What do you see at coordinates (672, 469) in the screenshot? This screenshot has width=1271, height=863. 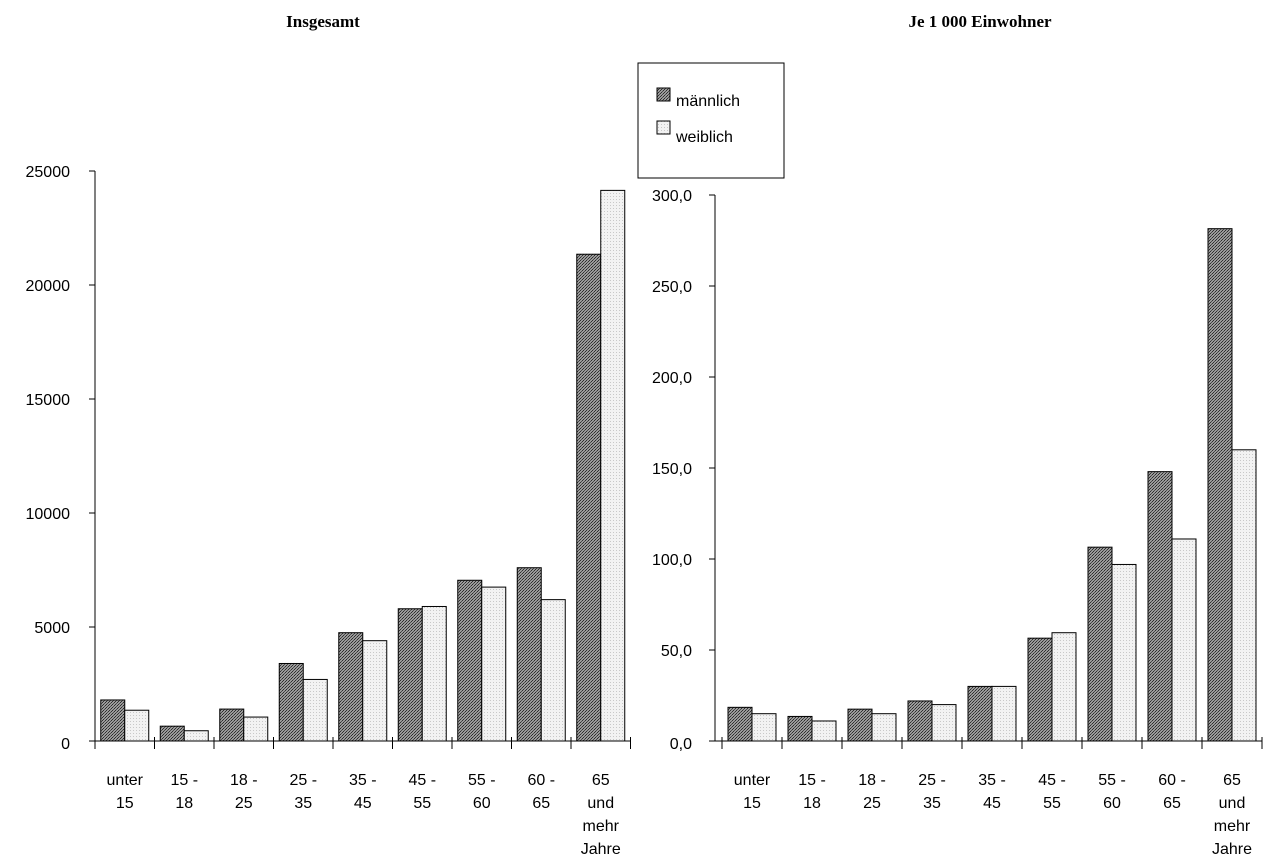 I see `y-tick-label: 150,0` at bounding box center [672, 469].